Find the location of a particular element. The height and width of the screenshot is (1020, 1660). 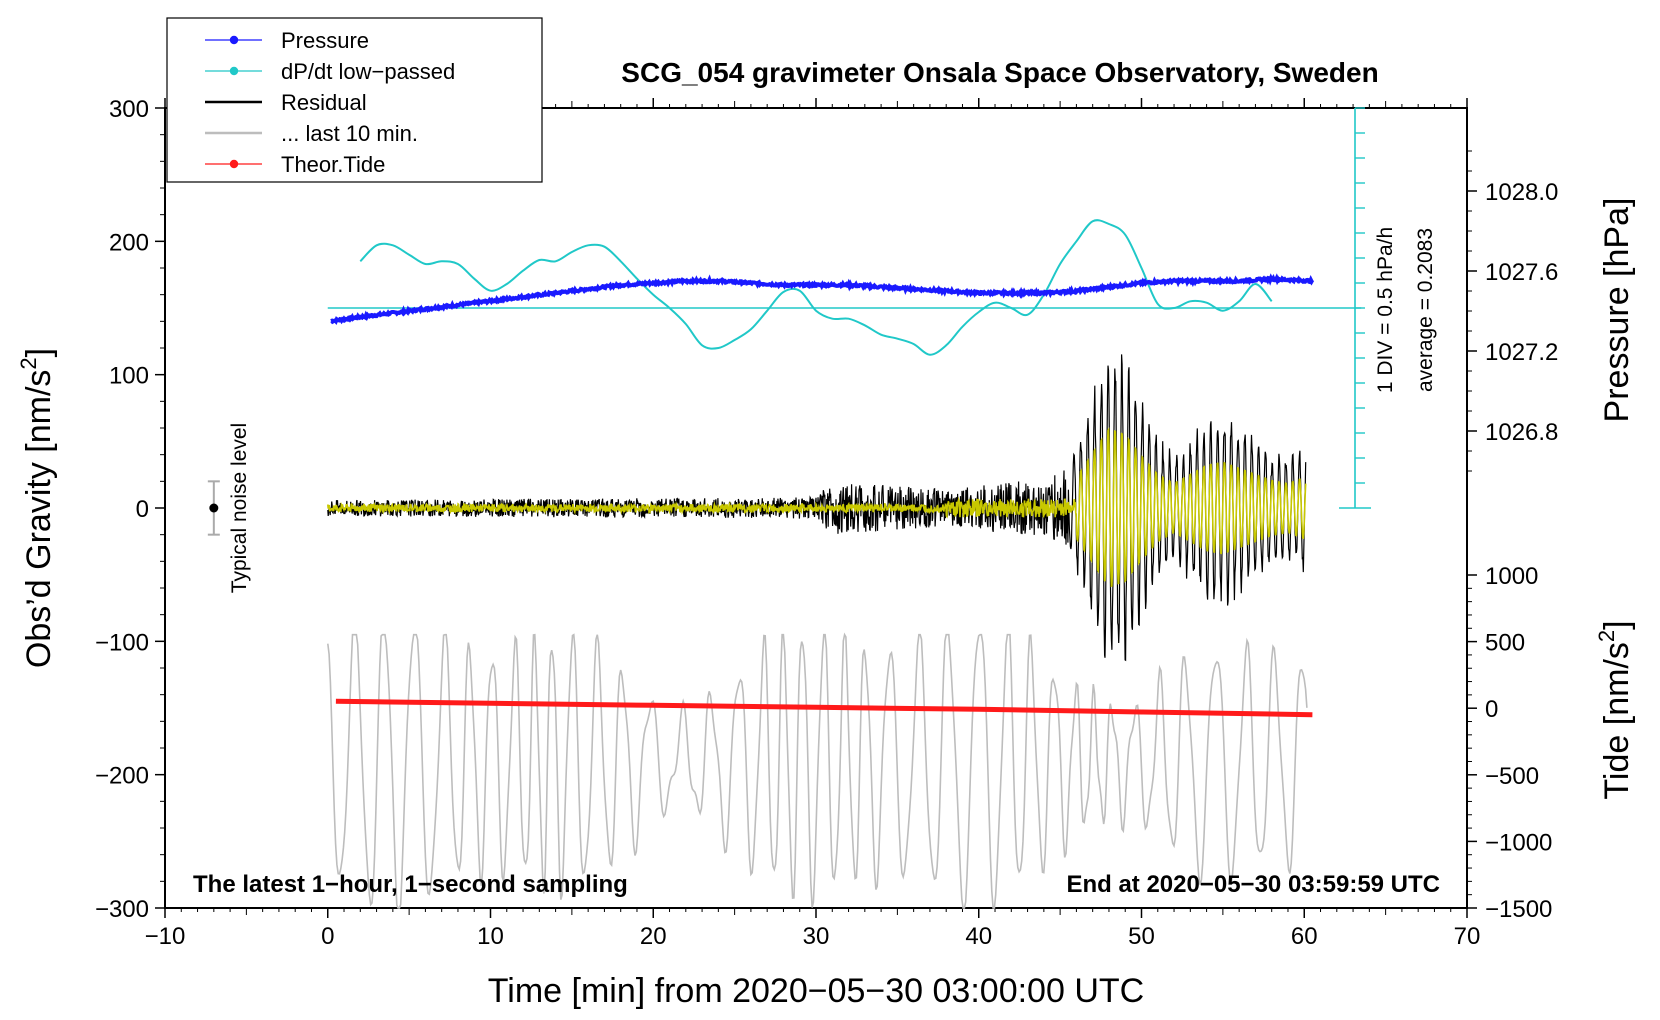

series-dpdt-low-passed is located at coordinates (816, 287).